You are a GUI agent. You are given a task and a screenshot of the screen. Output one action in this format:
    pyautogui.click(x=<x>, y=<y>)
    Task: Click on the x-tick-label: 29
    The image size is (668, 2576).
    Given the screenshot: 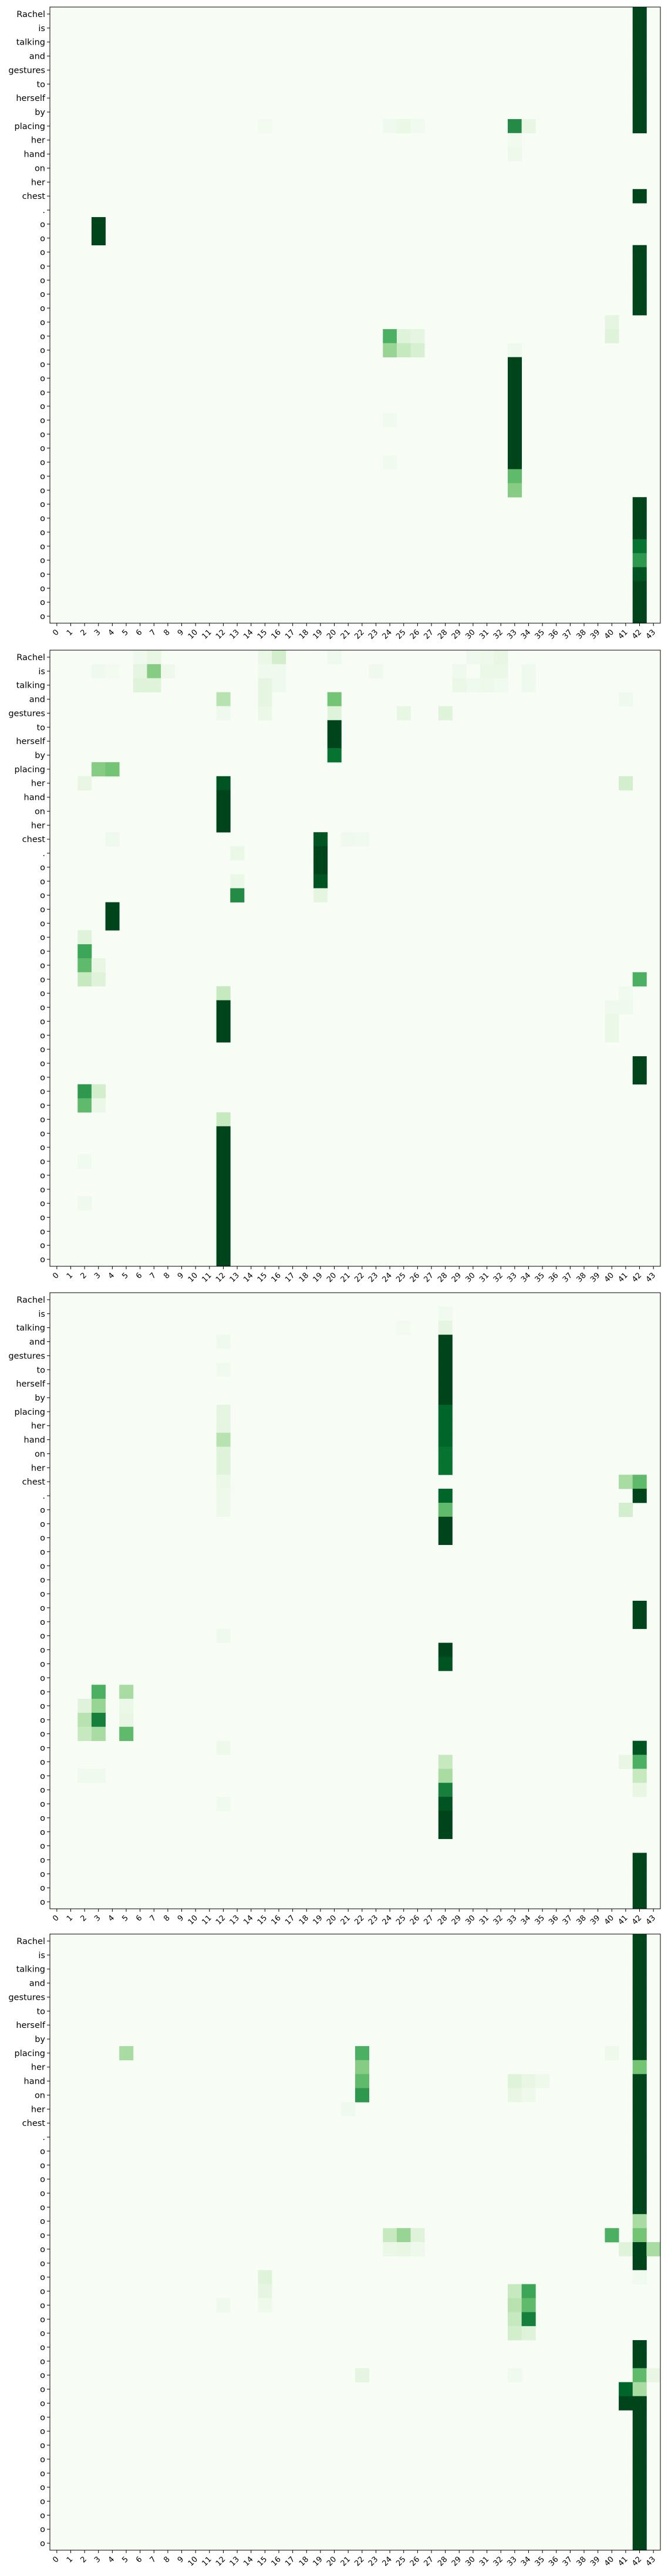 What is the action you would take?
    pyautogui.click(x=456, y=634)
    